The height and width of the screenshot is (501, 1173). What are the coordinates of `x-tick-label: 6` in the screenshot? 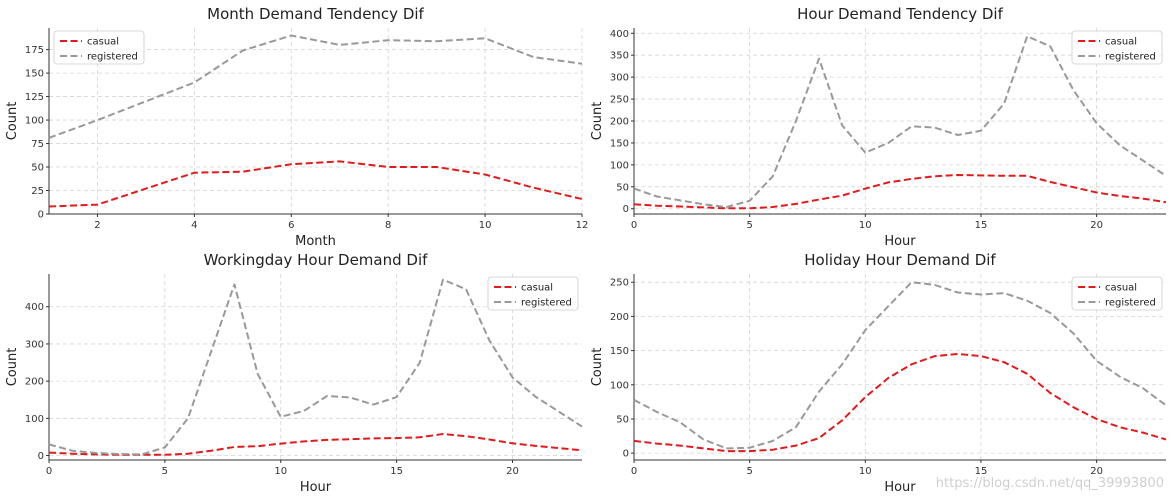 It's located at (291, 225).